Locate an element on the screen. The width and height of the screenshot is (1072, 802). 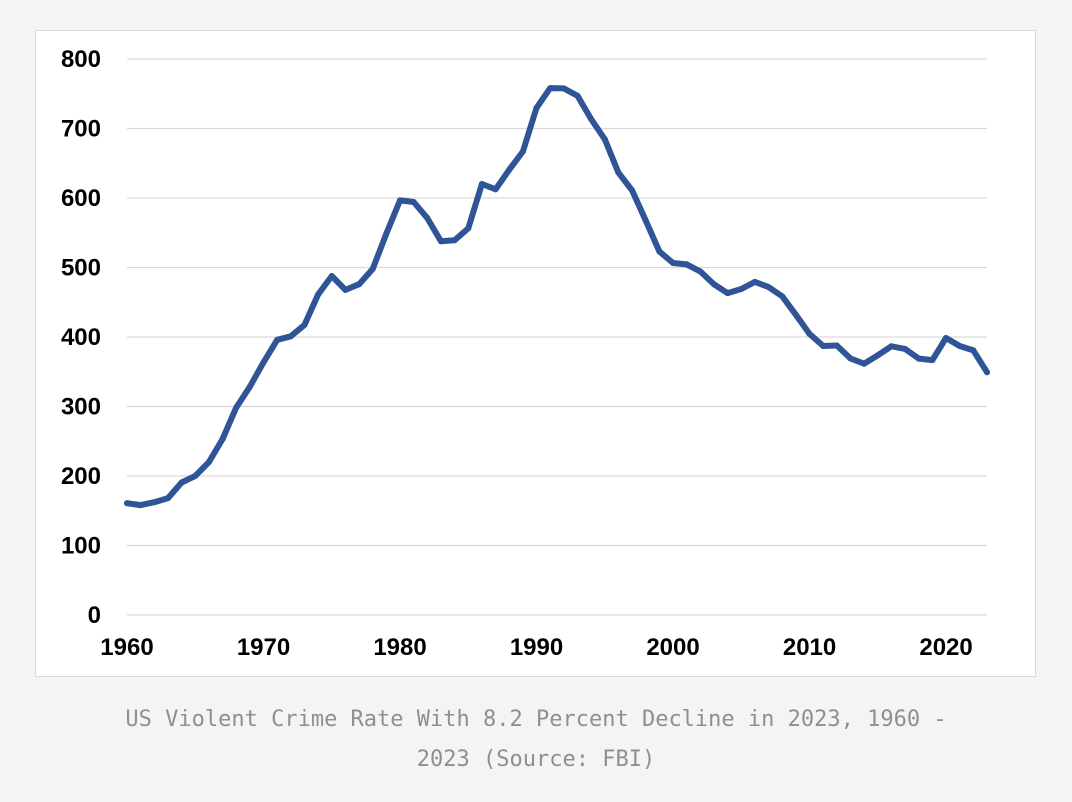
data-point-2002 is located at coordinates (700, 271).